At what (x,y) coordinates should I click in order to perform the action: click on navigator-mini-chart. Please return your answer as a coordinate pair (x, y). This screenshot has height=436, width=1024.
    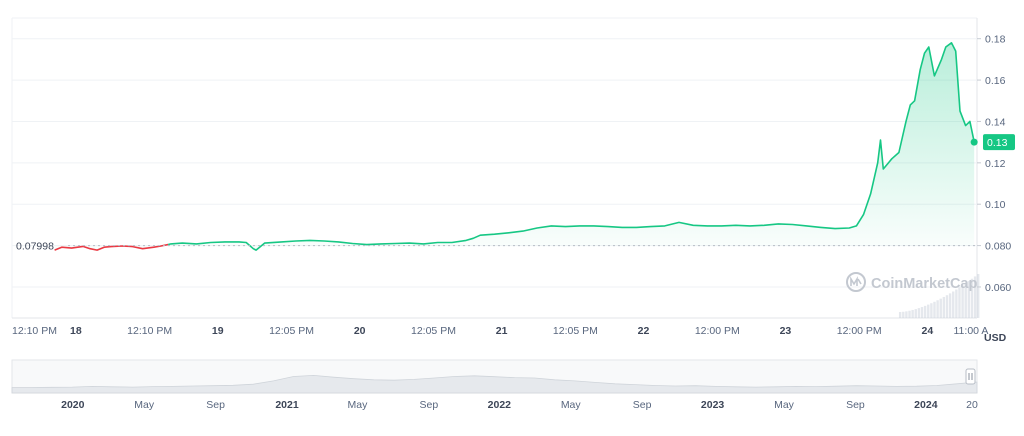
    Looking at the image, I should click on (494, 384).